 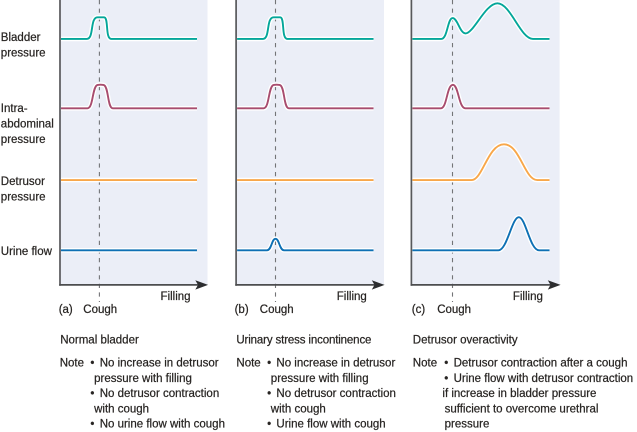 I want to click on svg-text: Normal bladder, so click(x=99, y=341).